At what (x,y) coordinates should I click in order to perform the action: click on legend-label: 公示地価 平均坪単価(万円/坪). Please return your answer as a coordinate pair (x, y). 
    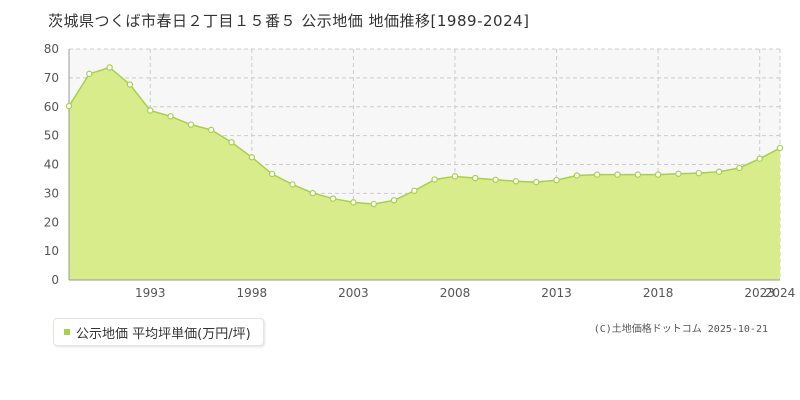
    Looking at the image, I should click on (163, 334).